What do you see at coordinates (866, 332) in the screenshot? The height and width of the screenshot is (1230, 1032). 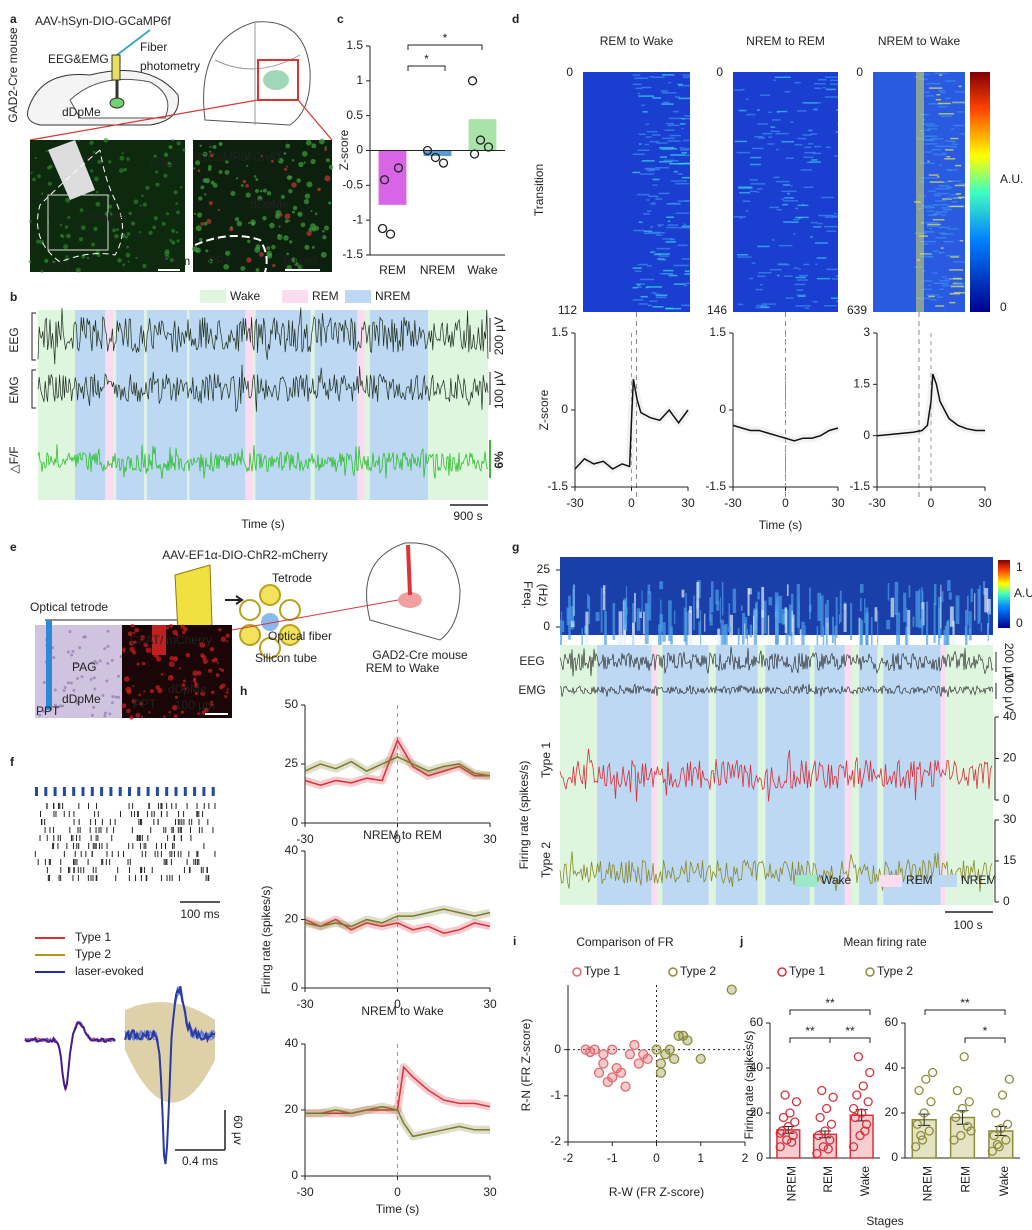 I see `y-tick-label: 3` at bounding box center [866, 332].